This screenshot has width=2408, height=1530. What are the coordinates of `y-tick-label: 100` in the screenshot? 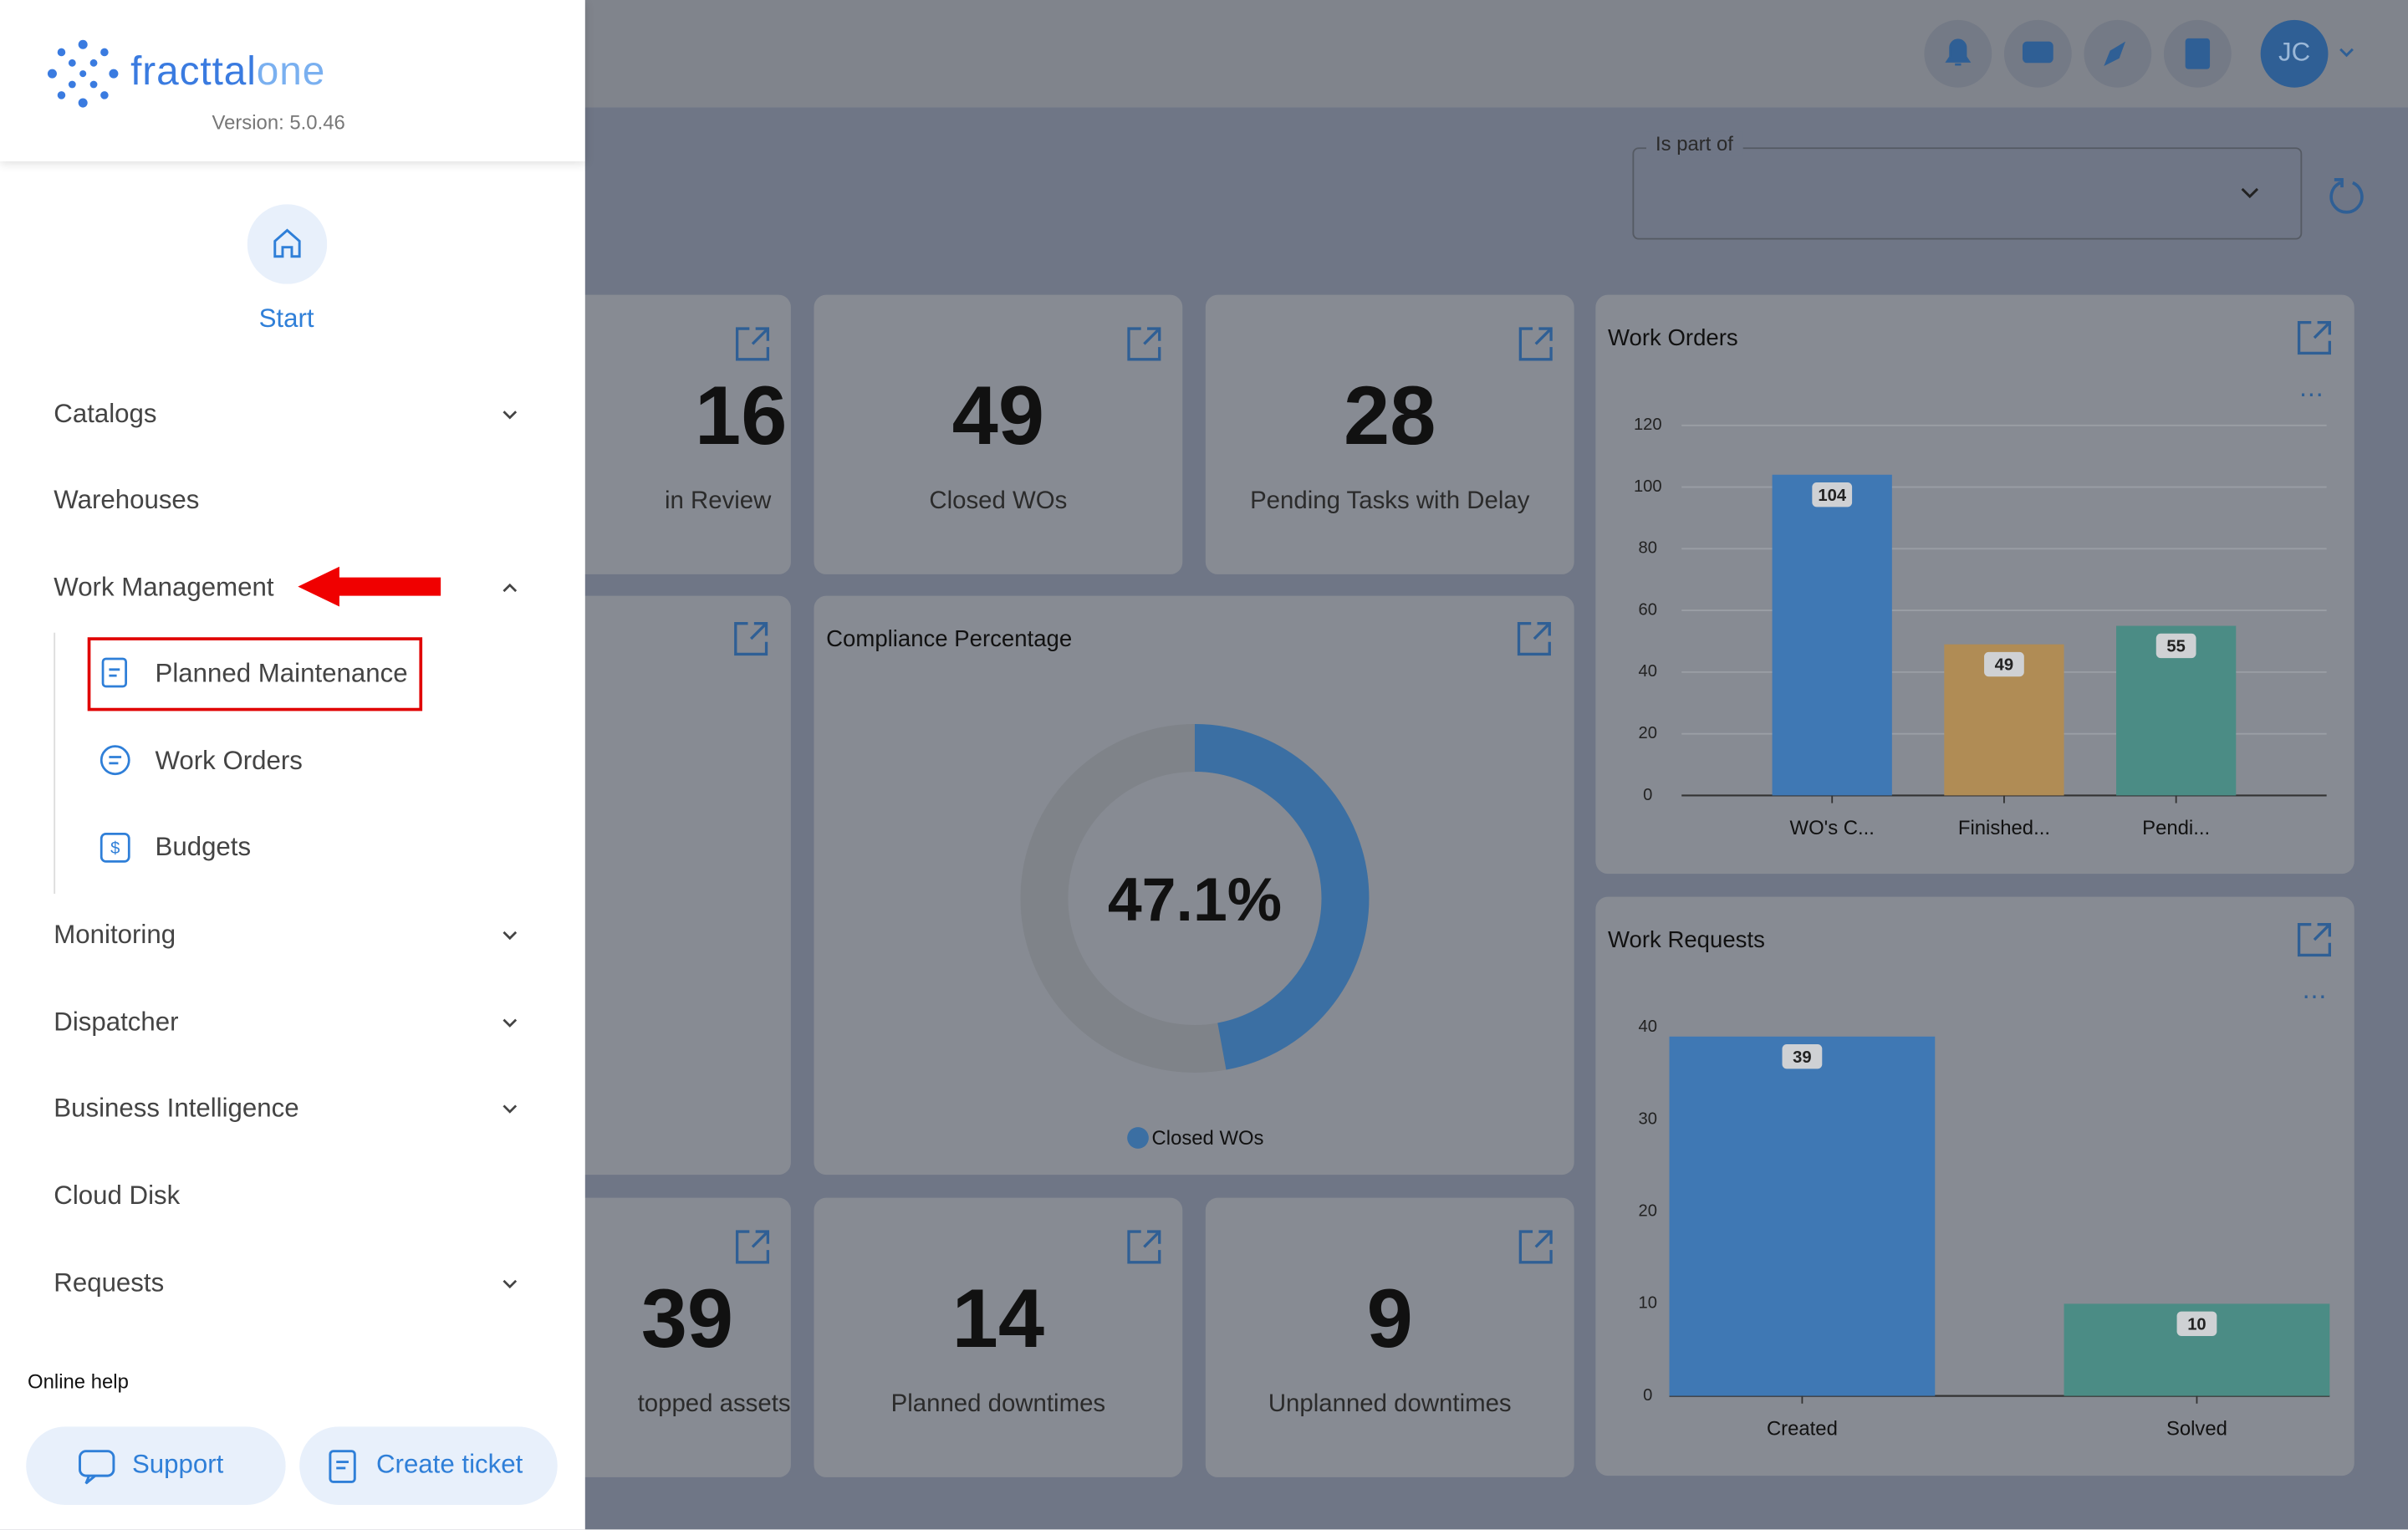 It's located at (1648, 486).